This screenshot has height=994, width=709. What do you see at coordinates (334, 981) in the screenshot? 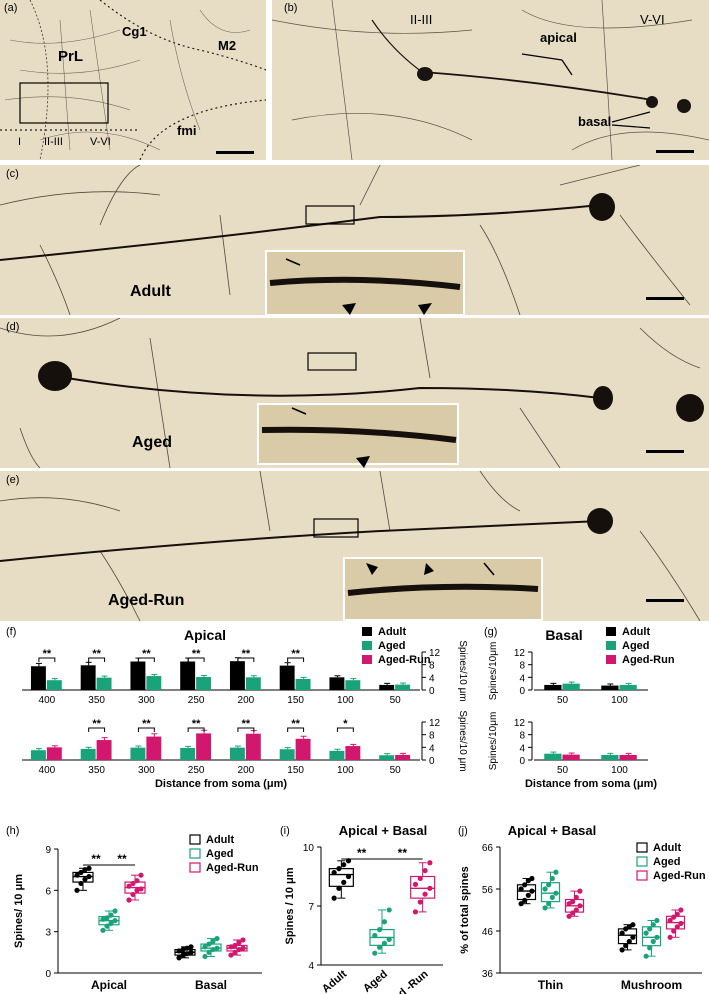
I see `x-tick-label: Adult` at bounding box center [334, 981].